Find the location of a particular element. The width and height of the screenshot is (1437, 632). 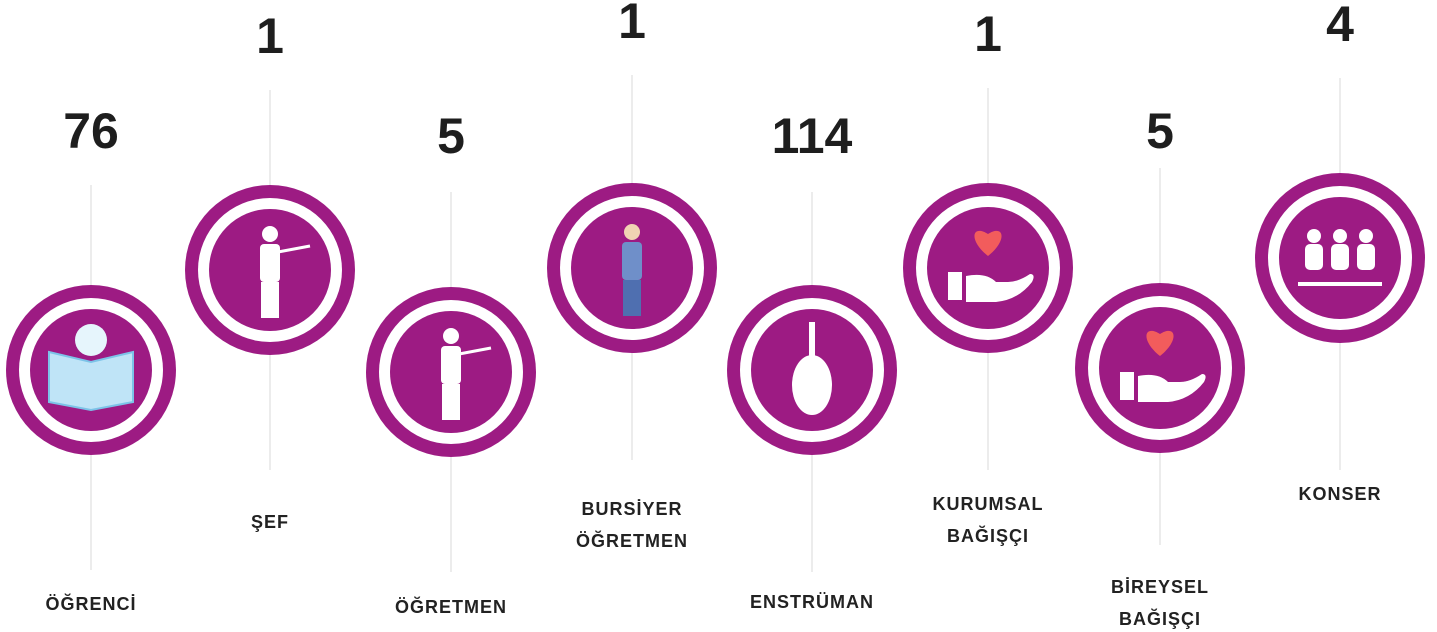

stat-item: 114 ENSTRÜMAN is located at coordinates (812, 360).